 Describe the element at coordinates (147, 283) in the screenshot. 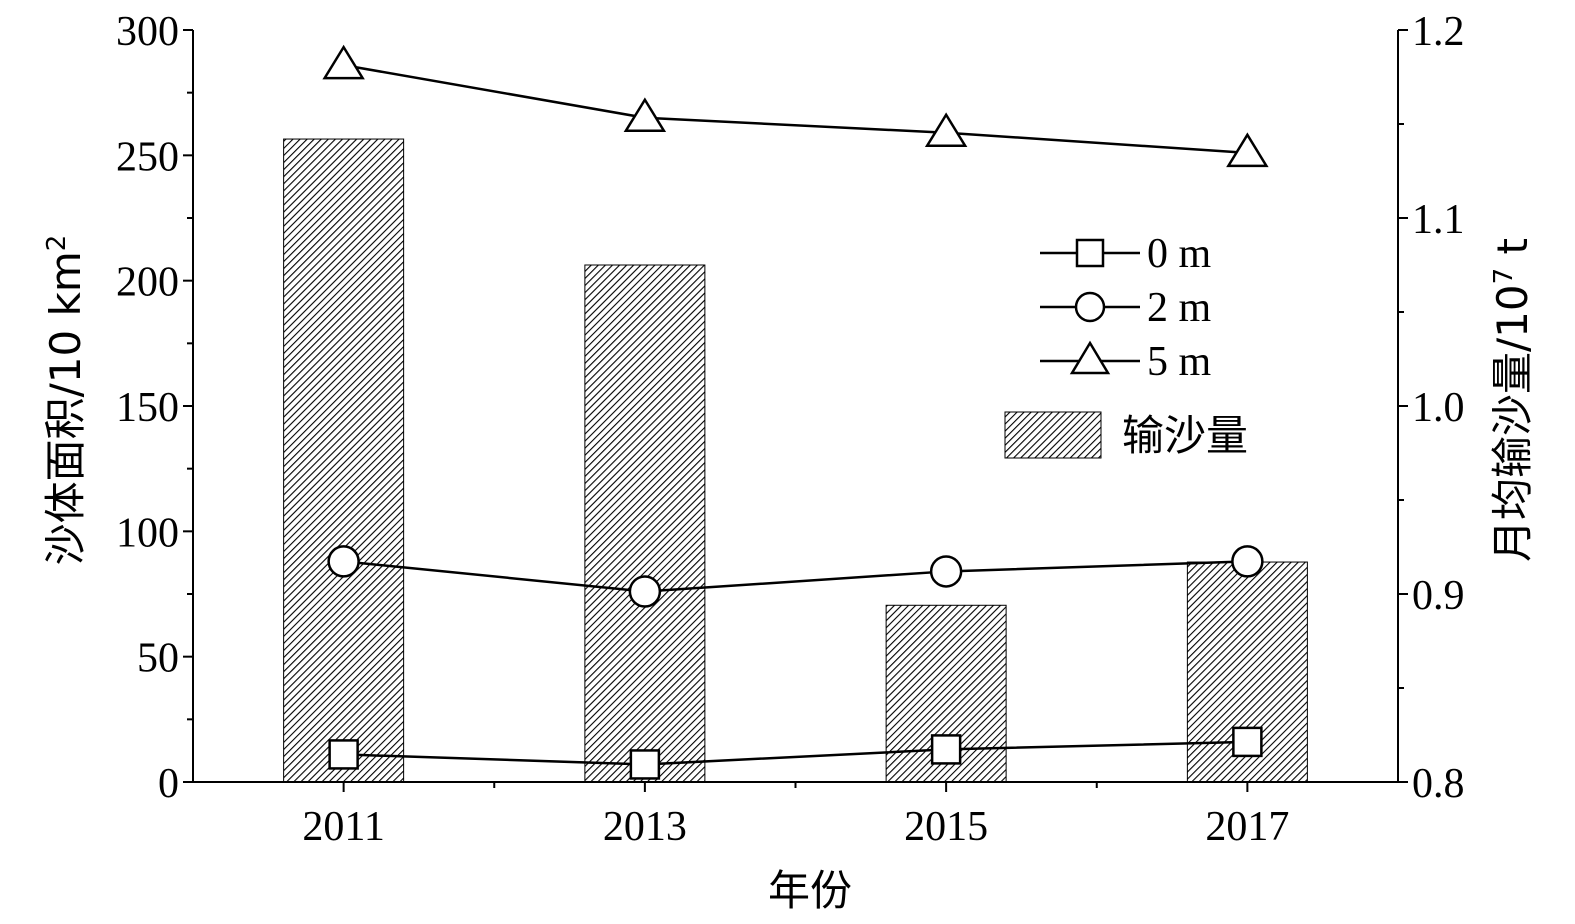

I see `left-y-tick-label: 200` at that location.